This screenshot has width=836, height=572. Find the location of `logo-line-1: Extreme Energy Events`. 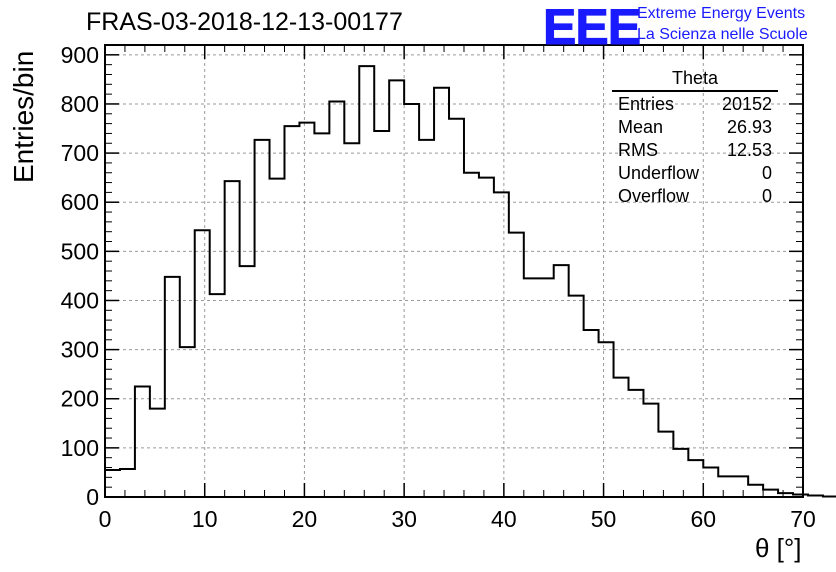

logo-line-1: Extreme Energy Events is located at coordinates (721, 13).